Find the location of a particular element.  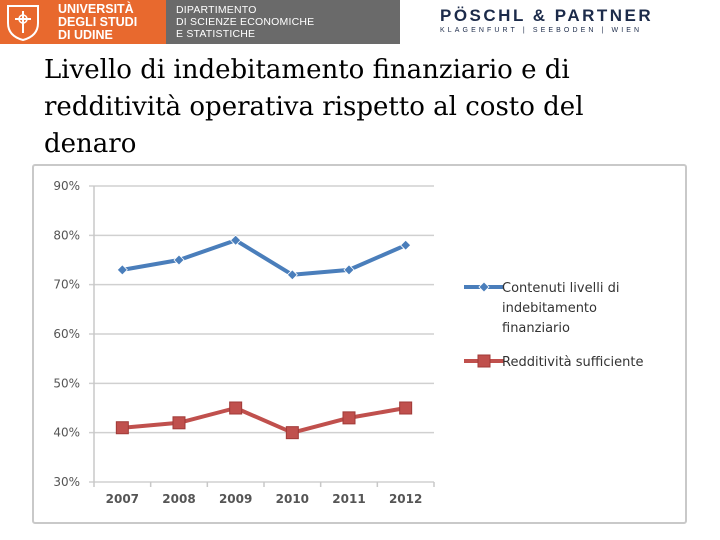

department-line-2: DI SCIENZE ECONOMICHE is located at coordinates (245, 22).